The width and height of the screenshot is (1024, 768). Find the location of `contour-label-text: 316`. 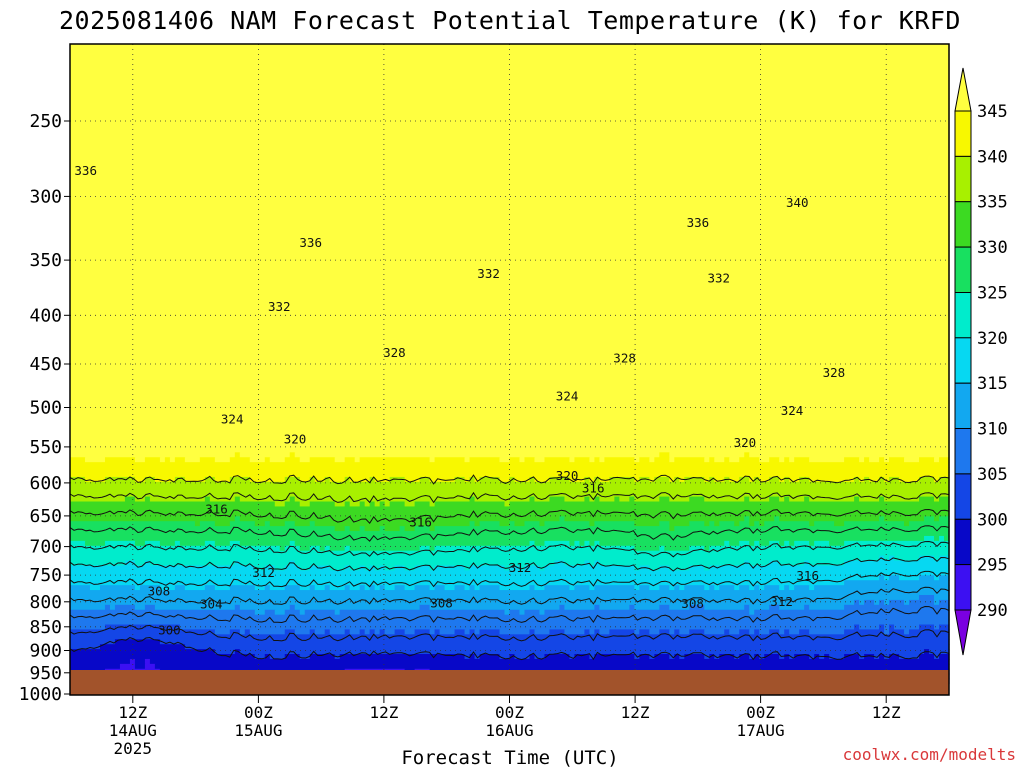

contour-label-text: 316 is located at coordinates (216, 509).